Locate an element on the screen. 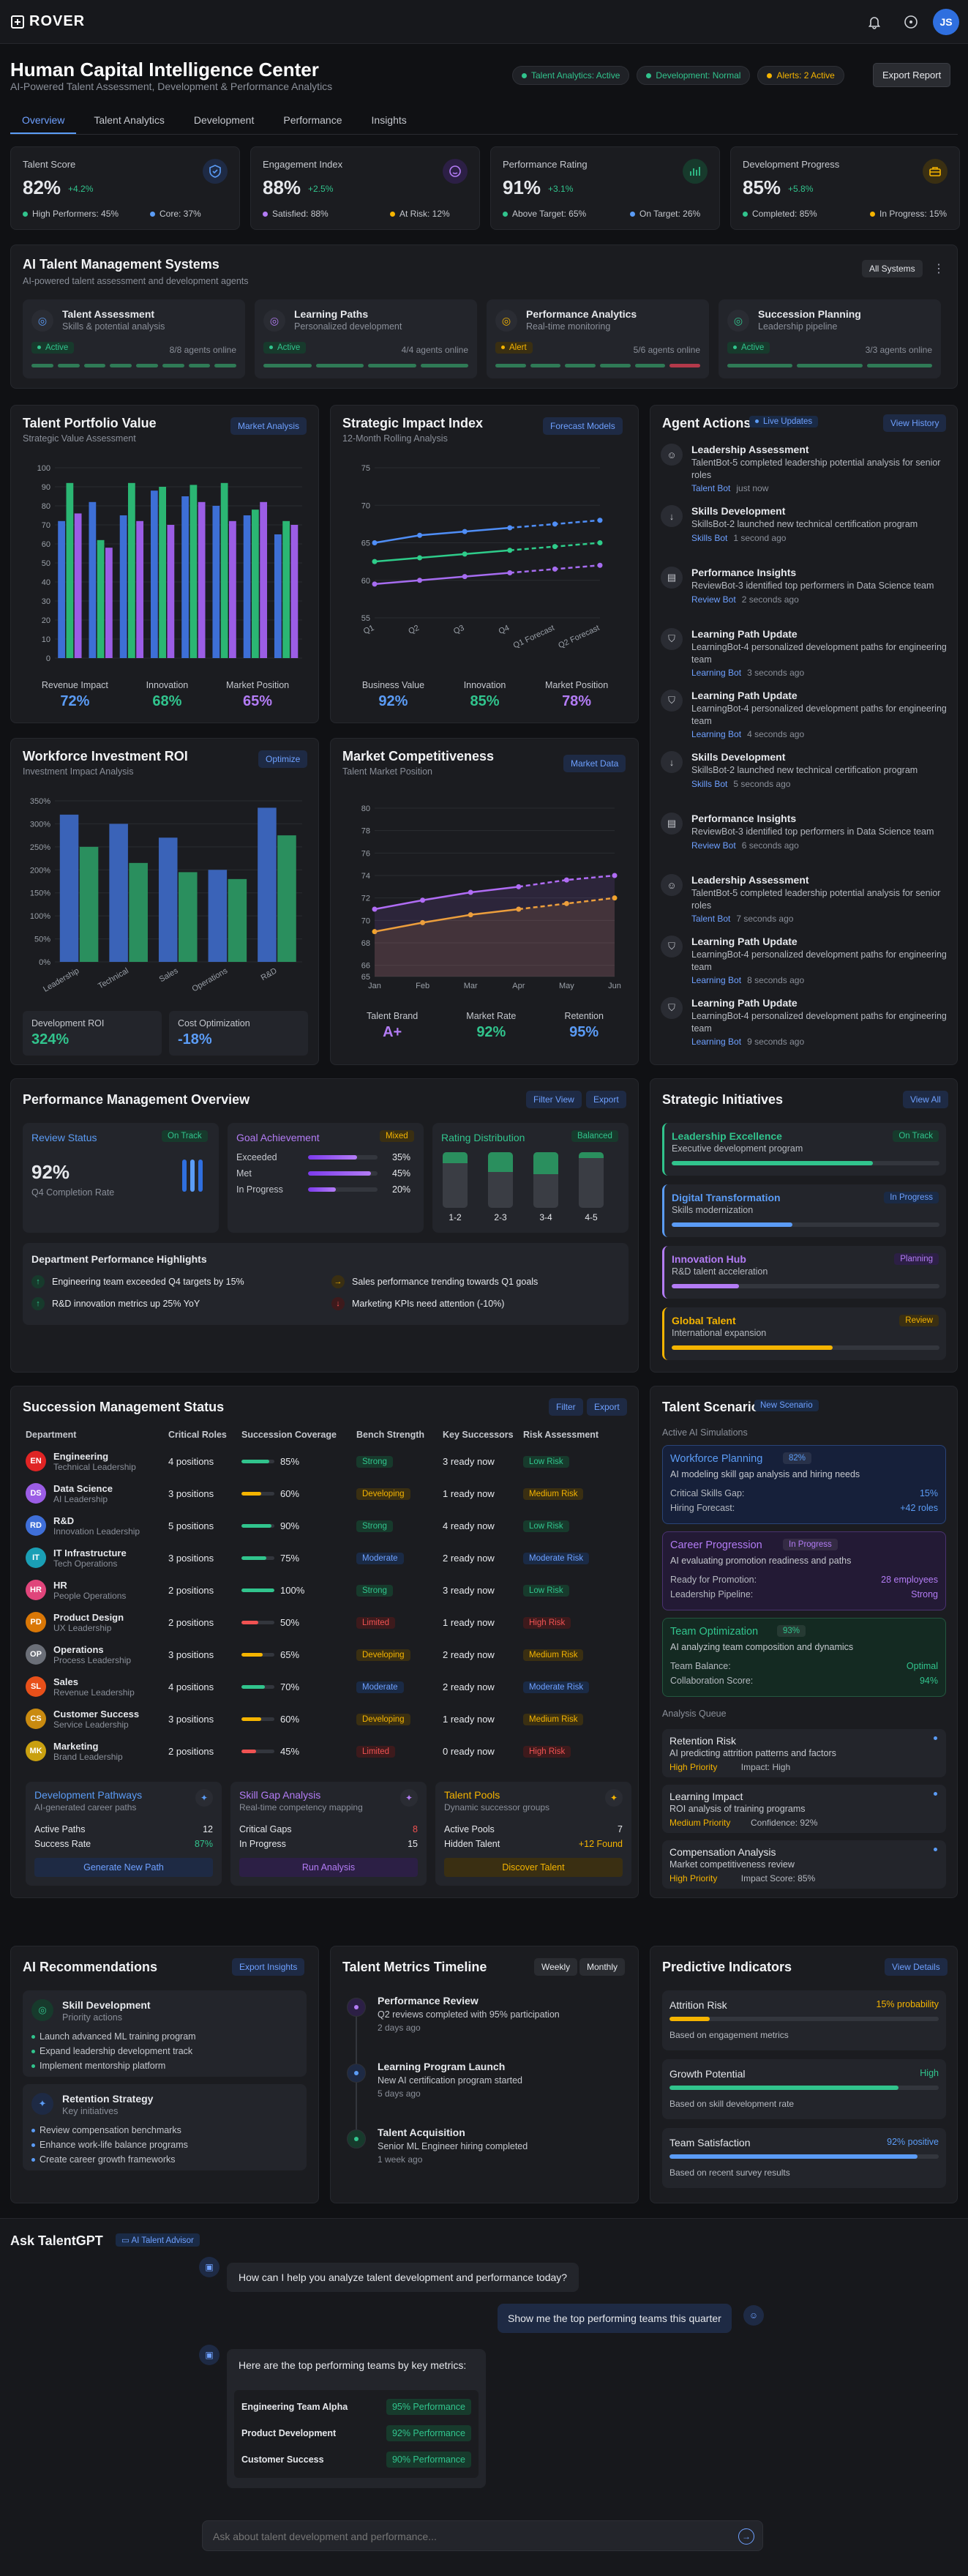 Image resolution: width=968 pixels, height=2576 pixels. y-tick-label: 60 is located at coordinates (365, 581).